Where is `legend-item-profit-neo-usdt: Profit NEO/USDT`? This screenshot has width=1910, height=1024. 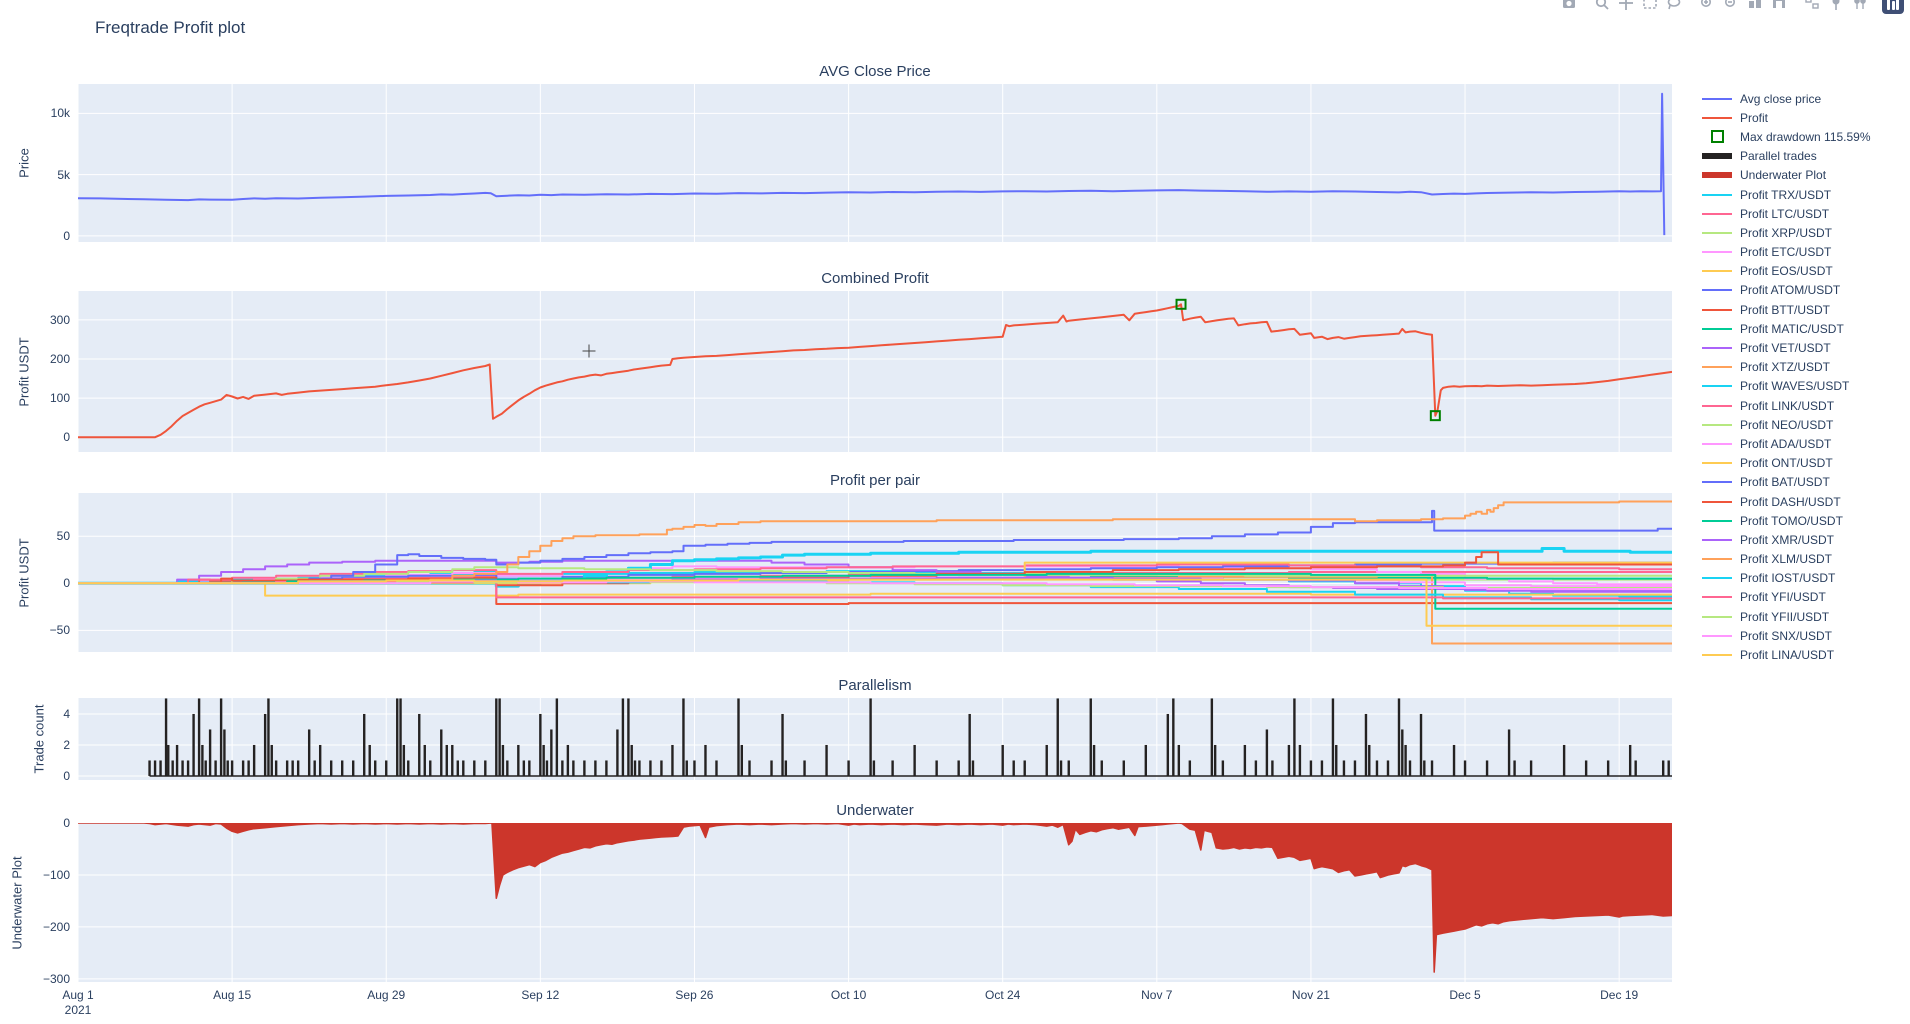
legend-item-profit-neo-usdt: Profit NEO/USDT is located at coordinates (1786, 424).